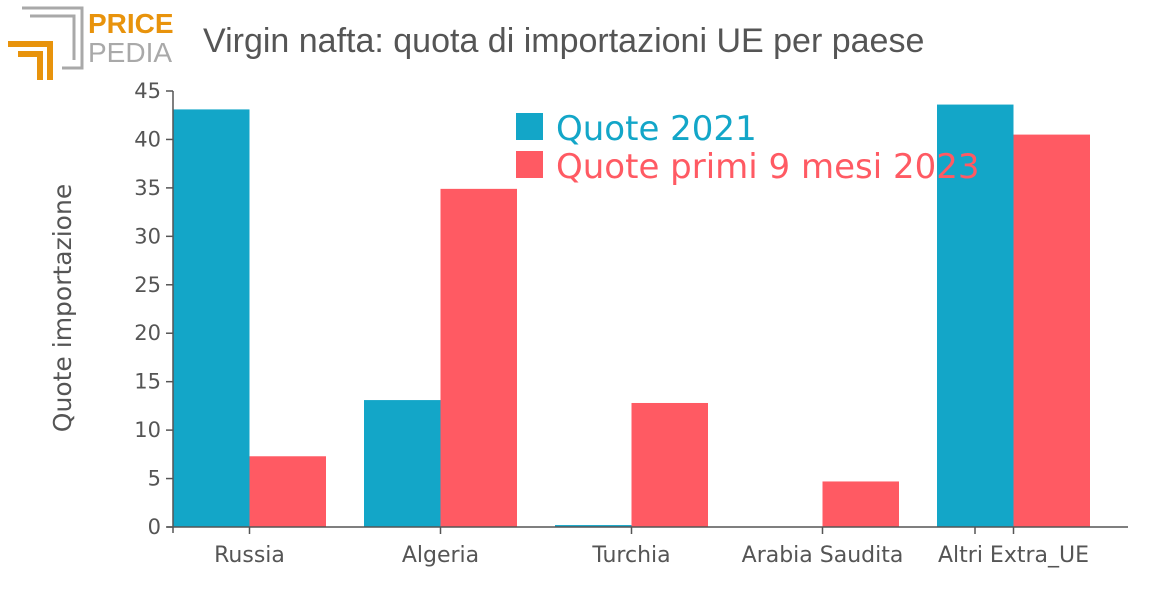 This screenshot has height=593, width=1155. Describe the element at coordinates (147, 91) in the screenshot. I see `y-tick-label: 45` at that location.